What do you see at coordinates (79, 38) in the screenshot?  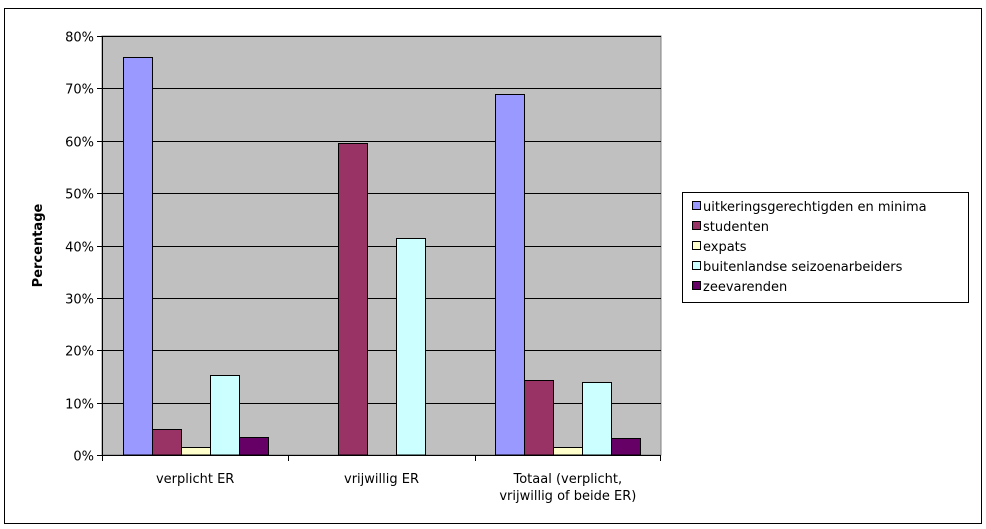 I see `y-tick-label: 80%` at bounding box center [79, 38].